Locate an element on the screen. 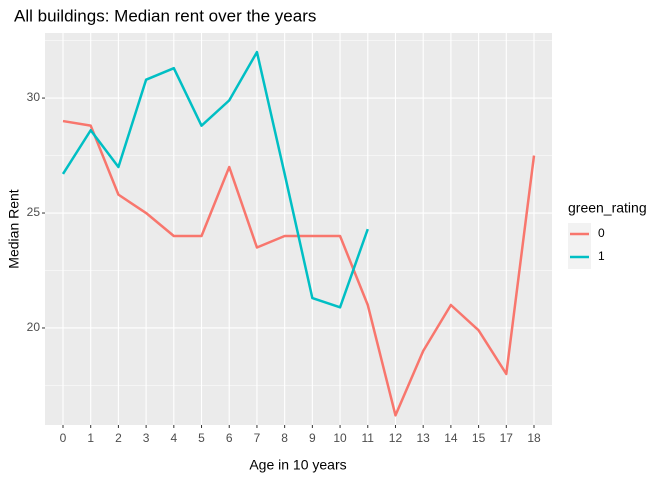 The width and height of the screenshot is (672, 480). x-tick-label: 12 is located at coordinates (396, 438).